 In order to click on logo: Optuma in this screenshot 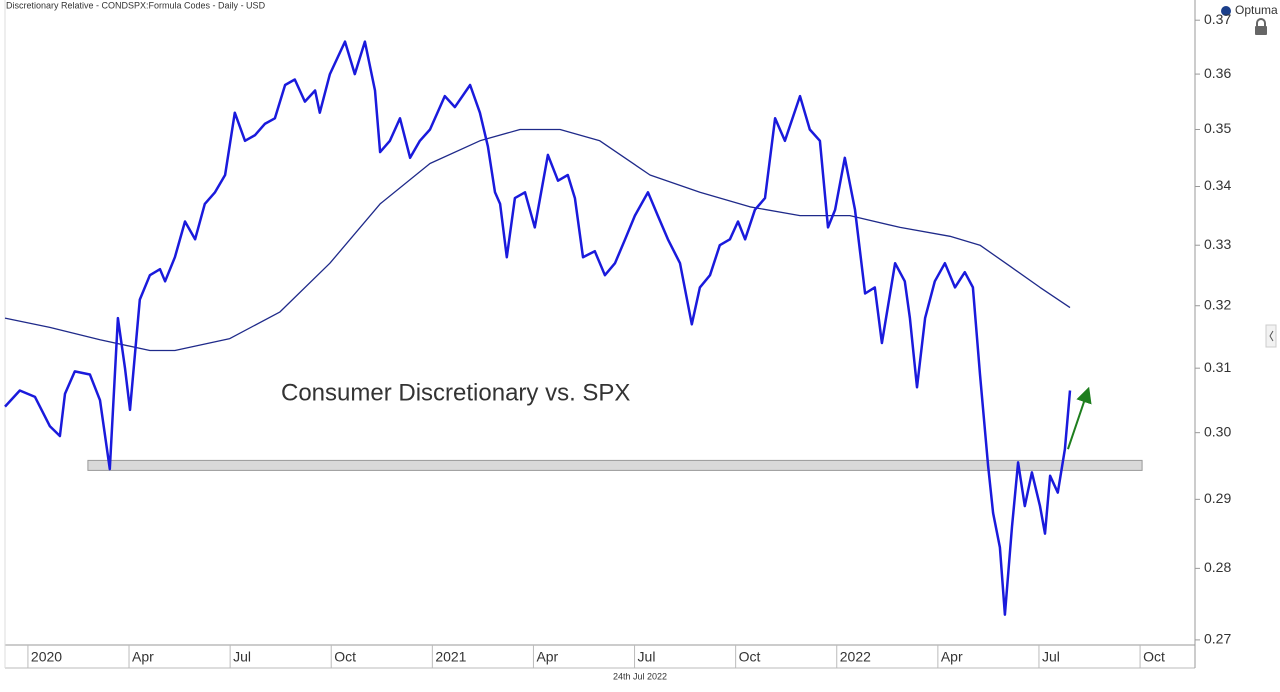, I will do `click(1256, 10)`.